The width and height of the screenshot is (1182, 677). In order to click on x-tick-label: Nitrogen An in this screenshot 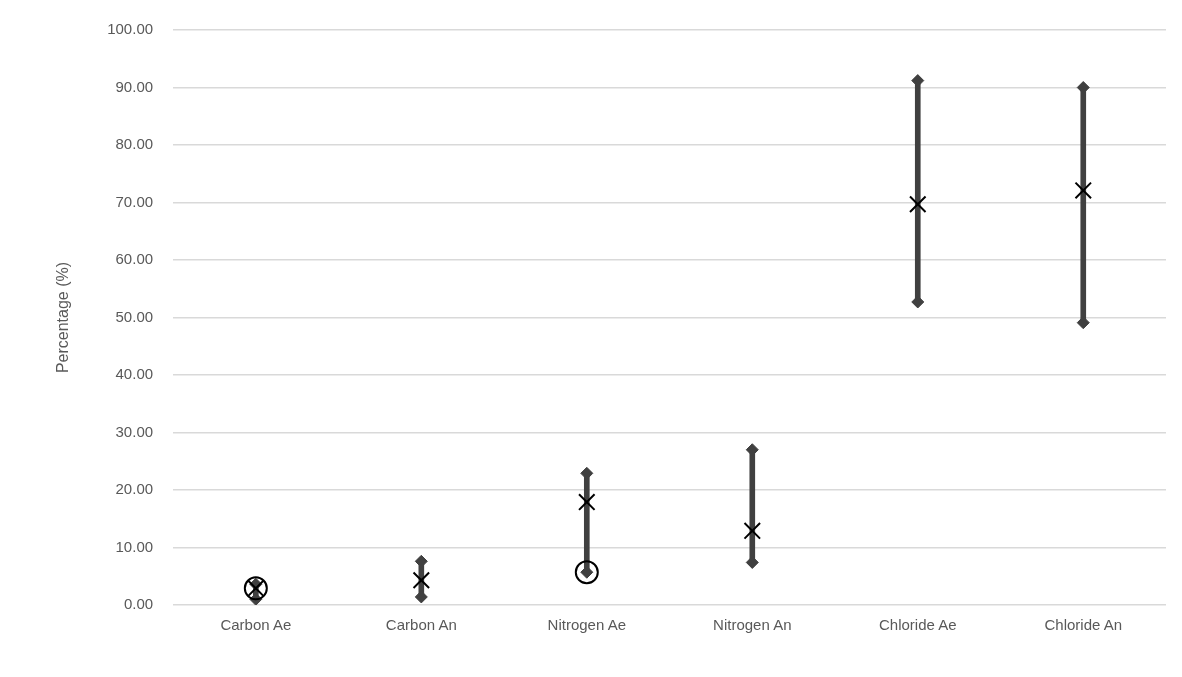, I will do `click(752, 625)`.